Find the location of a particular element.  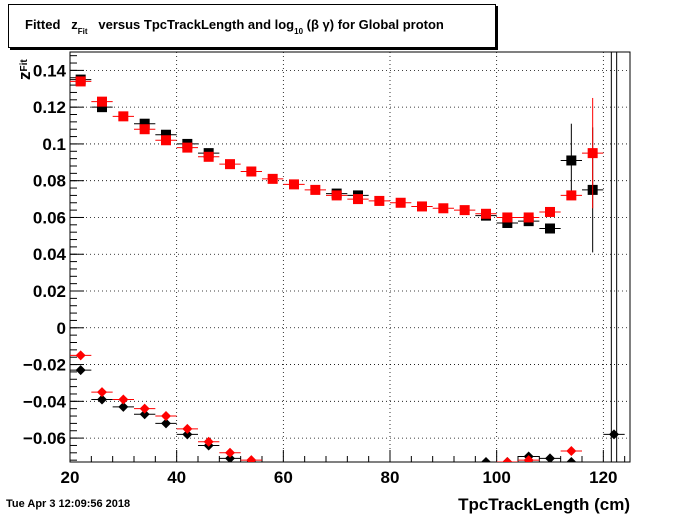

y-tick-label: 0.04 is located at coordinates (50, 254).